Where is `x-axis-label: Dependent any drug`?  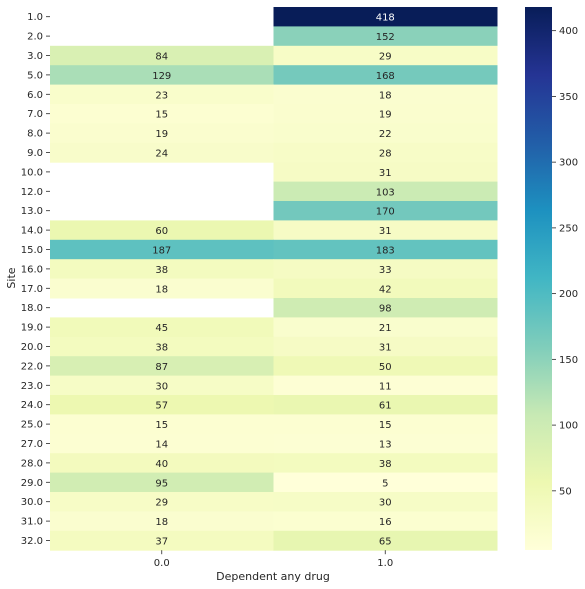
x-axis-label: Dependent any drug is located at coordinates (273, 576).